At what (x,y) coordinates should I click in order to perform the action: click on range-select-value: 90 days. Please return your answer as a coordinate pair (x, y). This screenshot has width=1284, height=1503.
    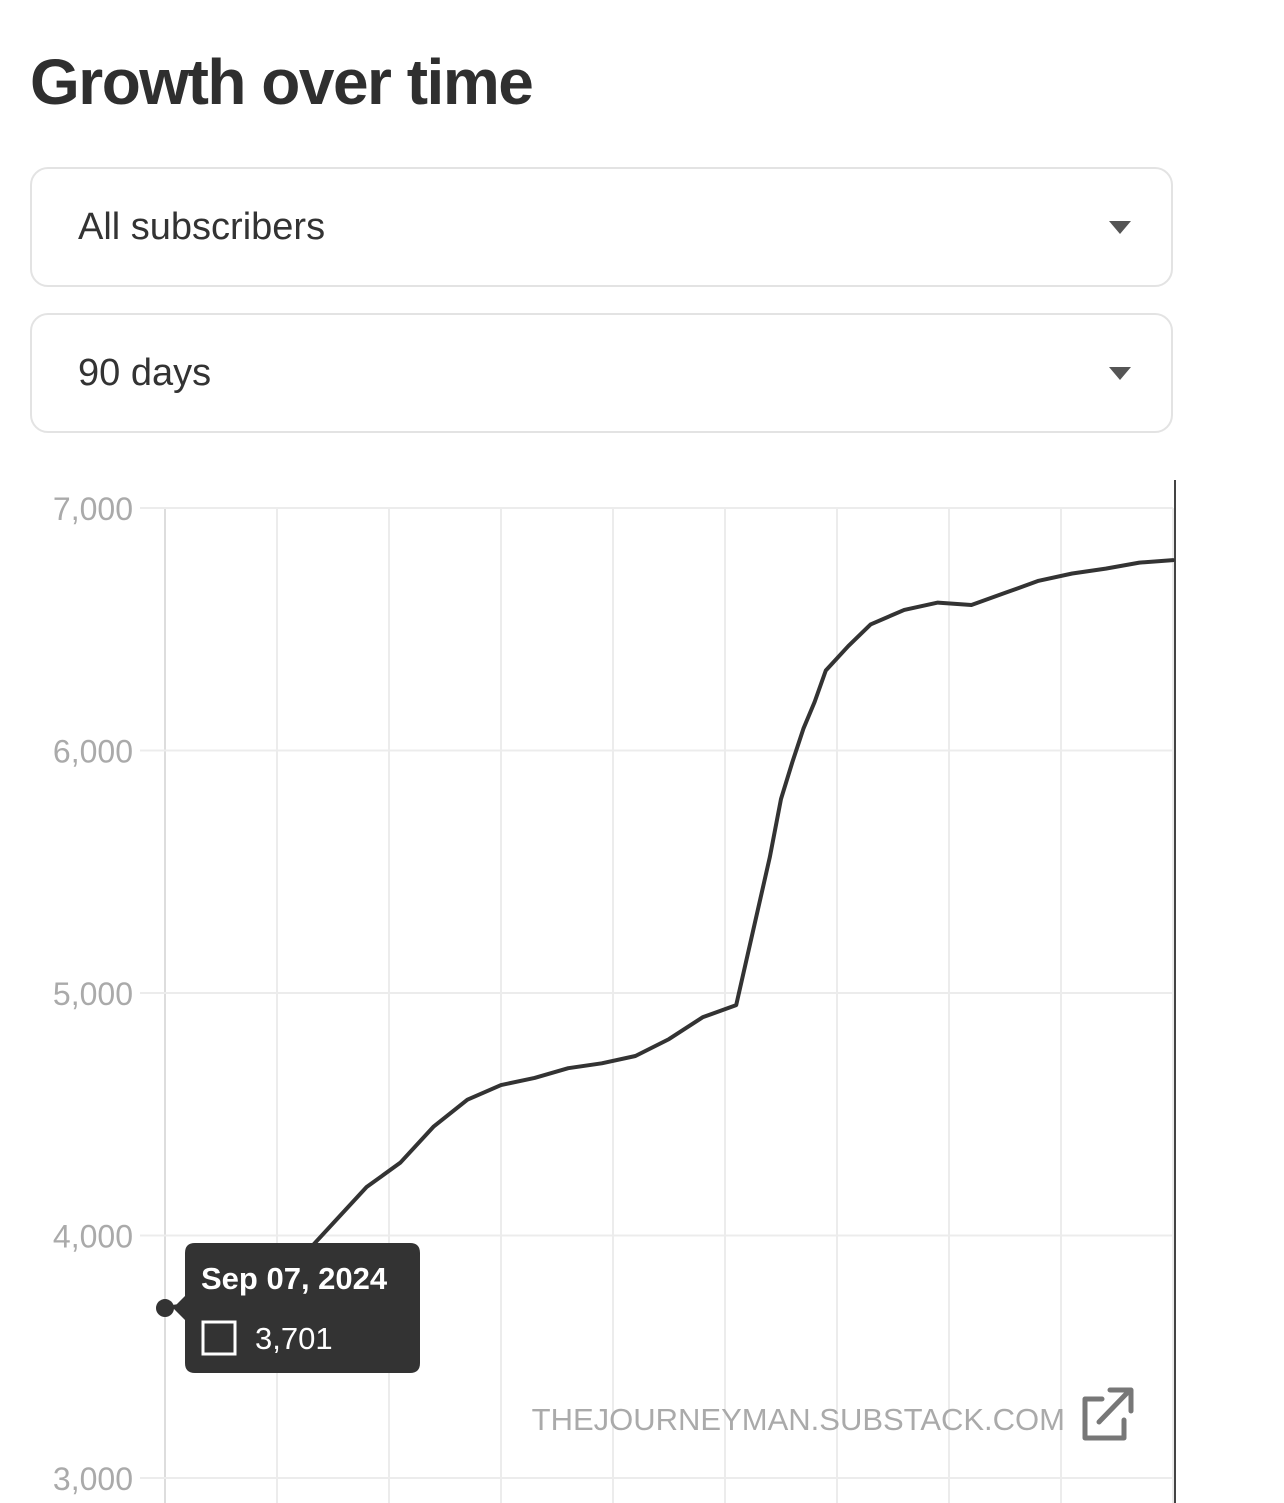
    Looking at the image, I should click on (145, 373).